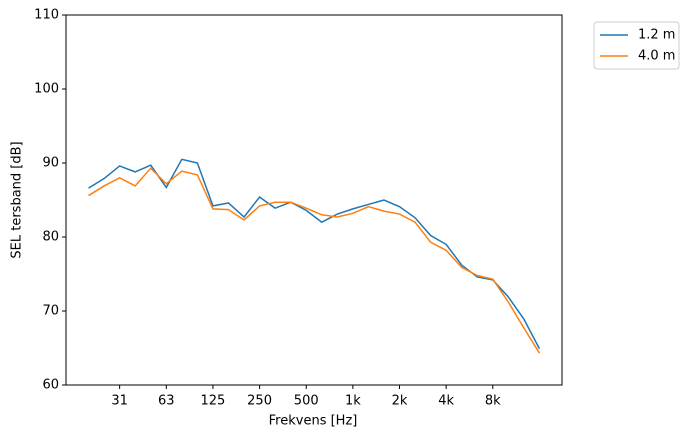 The width and height of the screenshot is (693, 438). What do you see at coordinates (46, 89) in the screenshot?
I see `y-tick-label: 100` at bounding box center [46, 89].